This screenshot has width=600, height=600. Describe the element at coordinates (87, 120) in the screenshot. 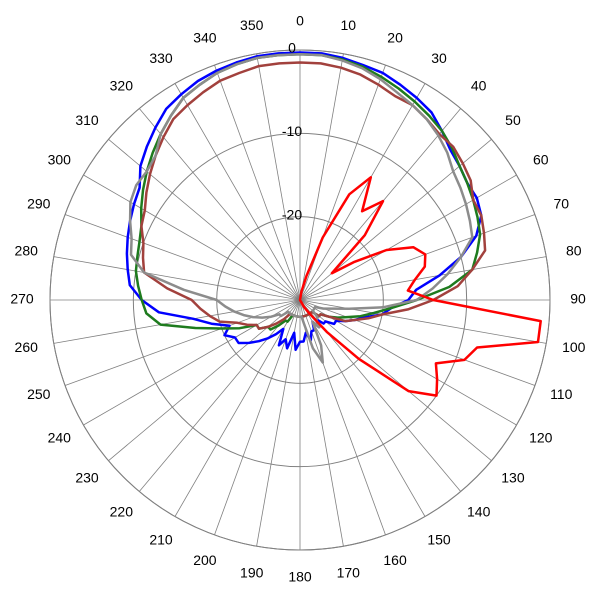

I see `angle-label: 310` at that location.